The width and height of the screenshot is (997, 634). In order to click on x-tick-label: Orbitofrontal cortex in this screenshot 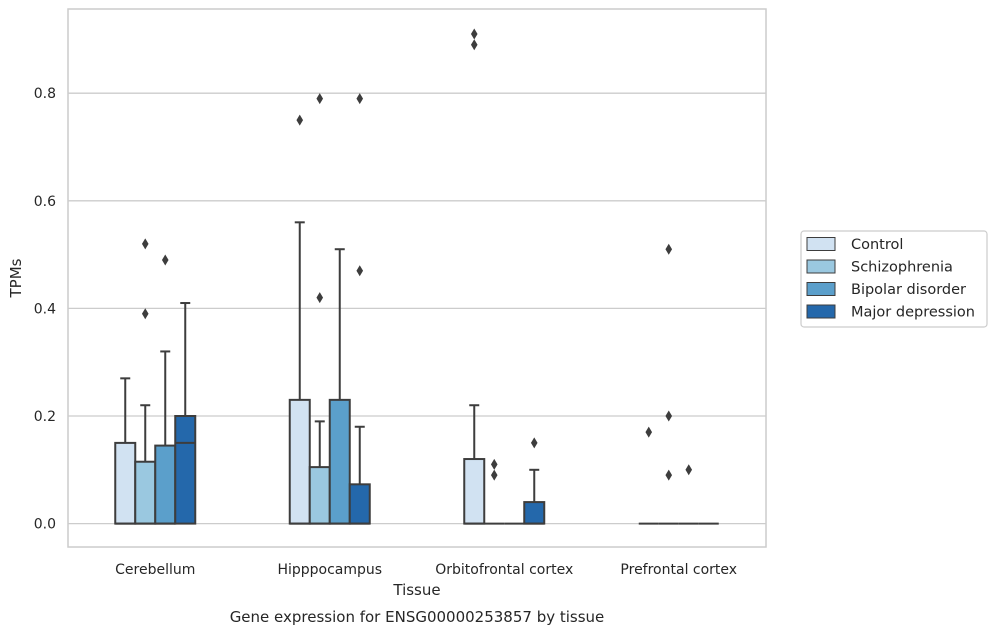, I will do `click(504, 570)`.